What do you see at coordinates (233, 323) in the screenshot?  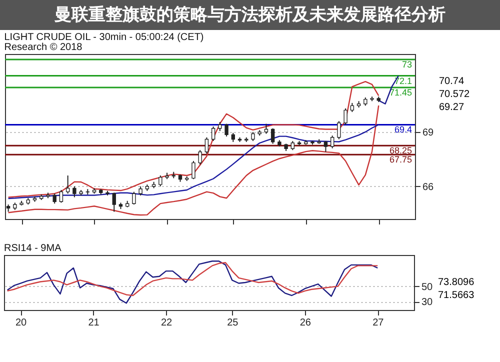 I see `x-tick-label: 25` at bounding box center [233, 323].